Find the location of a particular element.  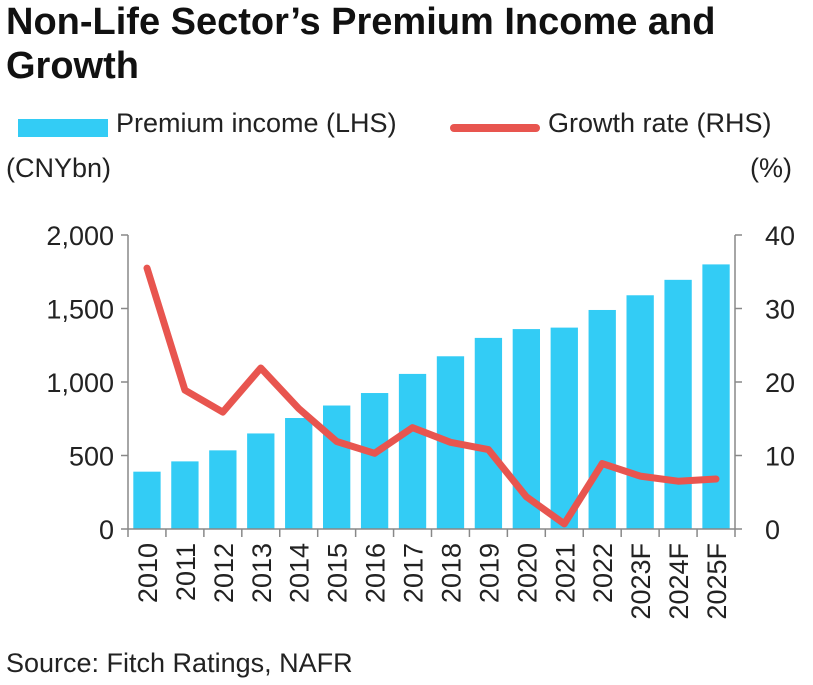

x-tick-label: 2018 is located at coordinates (451, 573).